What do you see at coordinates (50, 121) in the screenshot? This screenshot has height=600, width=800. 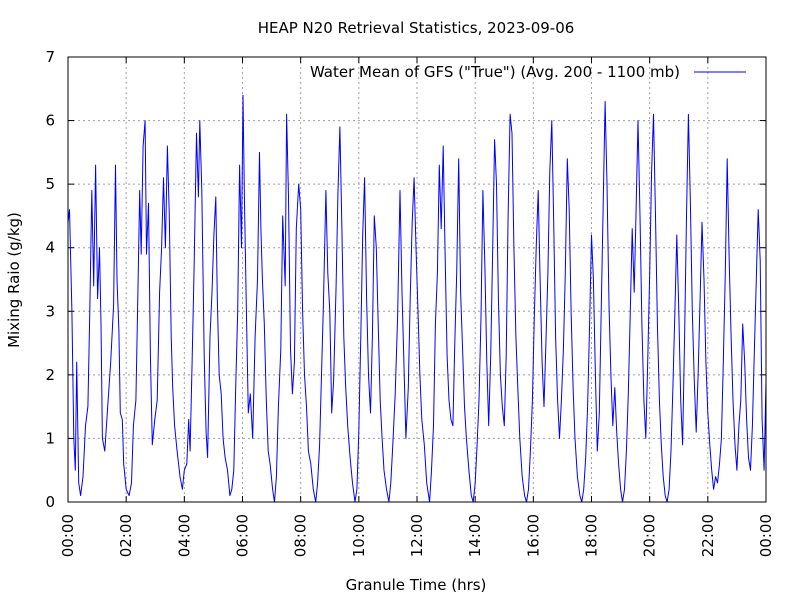 I see `y-tick-label: 6` at bounding box center [50, 121].